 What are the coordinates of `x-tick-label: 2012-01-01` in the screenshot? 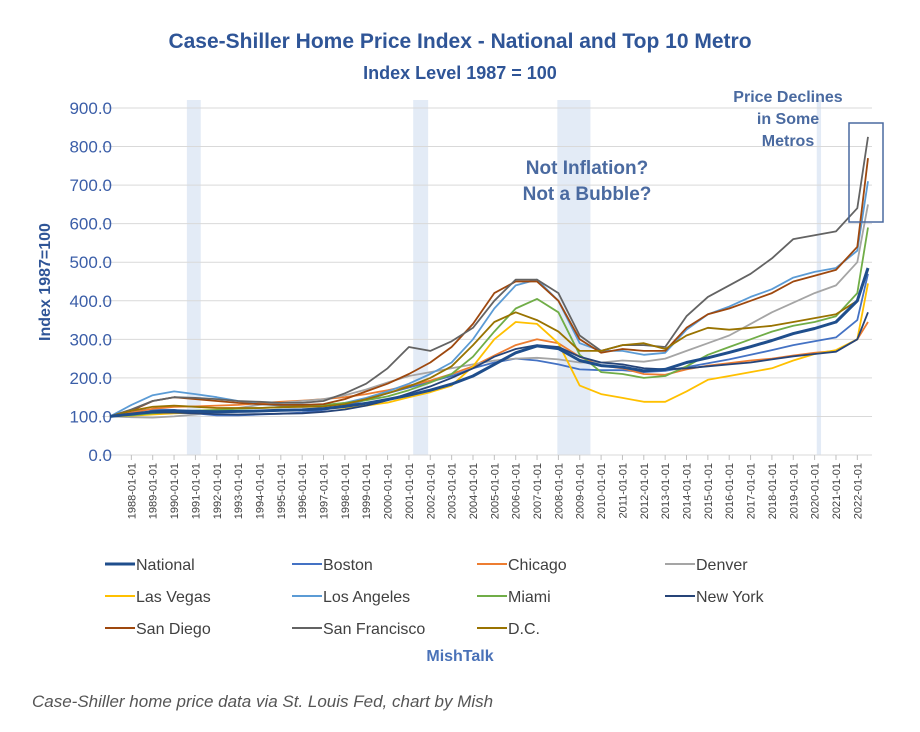 It's located at (645, 491).